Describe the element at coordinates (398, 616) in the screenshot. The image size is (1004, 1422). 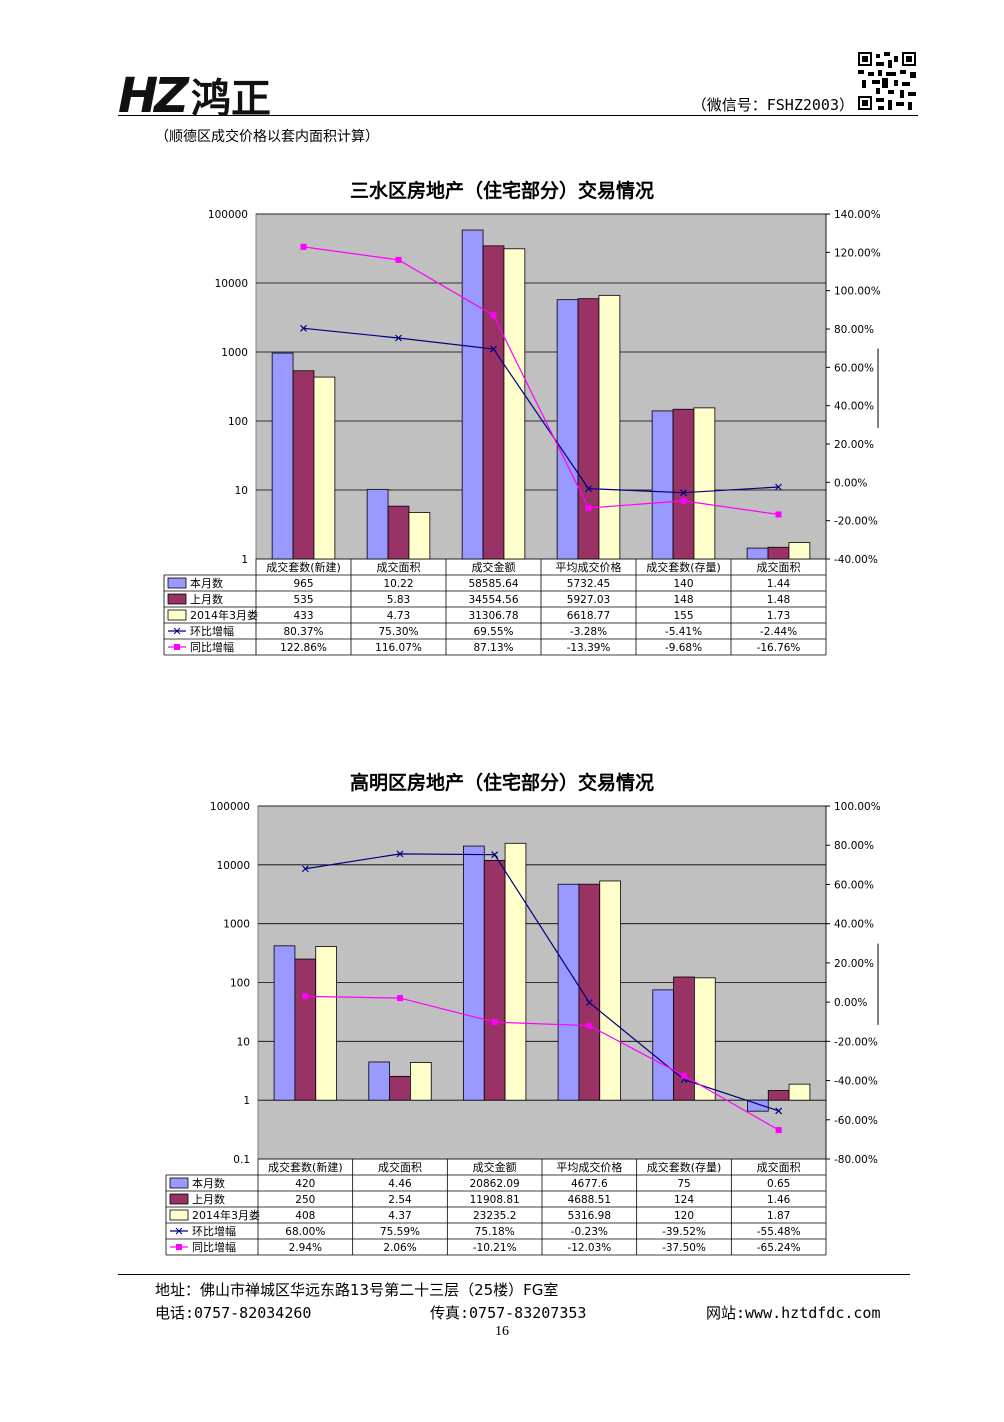
I see `table-cell: 4.73` at that location.